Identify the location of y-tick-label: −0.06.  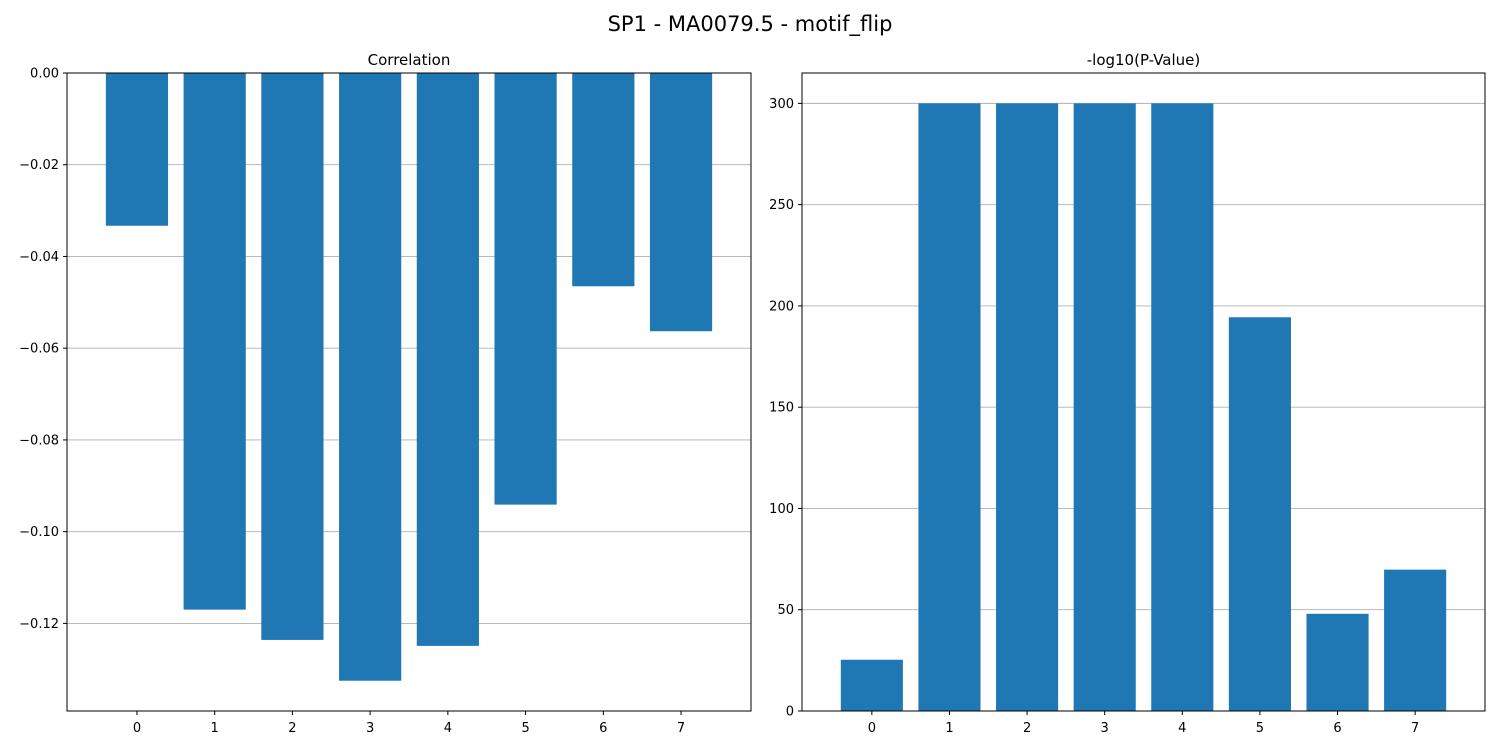
(39, 349).